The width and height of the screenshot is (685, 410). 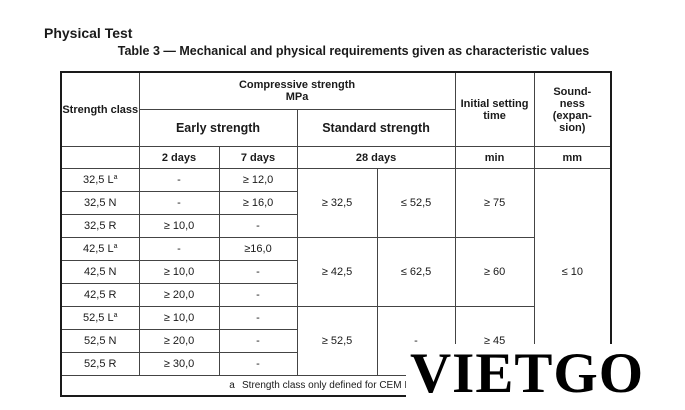 I want to click on setting-time-cell: ≥ 75, so click(x=494, y=203).